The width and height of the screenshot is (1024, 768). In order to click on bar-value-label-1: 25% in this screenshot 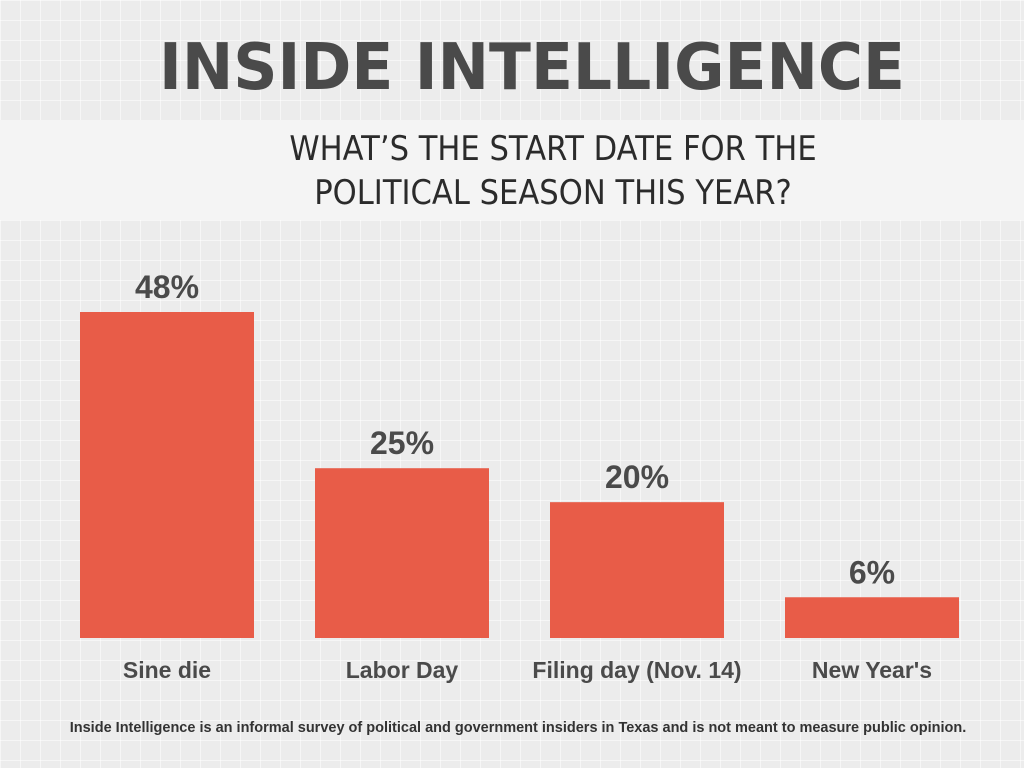, I will do `click(402, 443)`.